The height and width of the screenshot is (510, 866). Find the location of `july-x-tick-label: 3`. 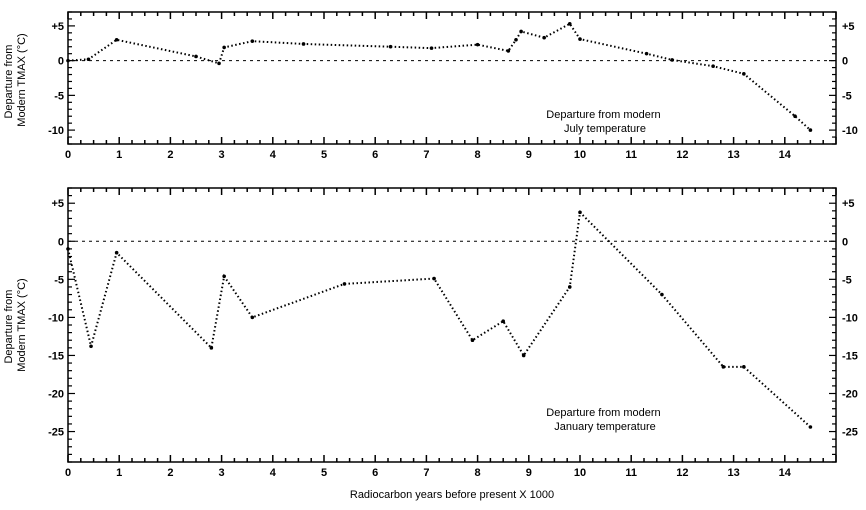

july-x-tick-label: 3 is located at coordinates (222, 155).